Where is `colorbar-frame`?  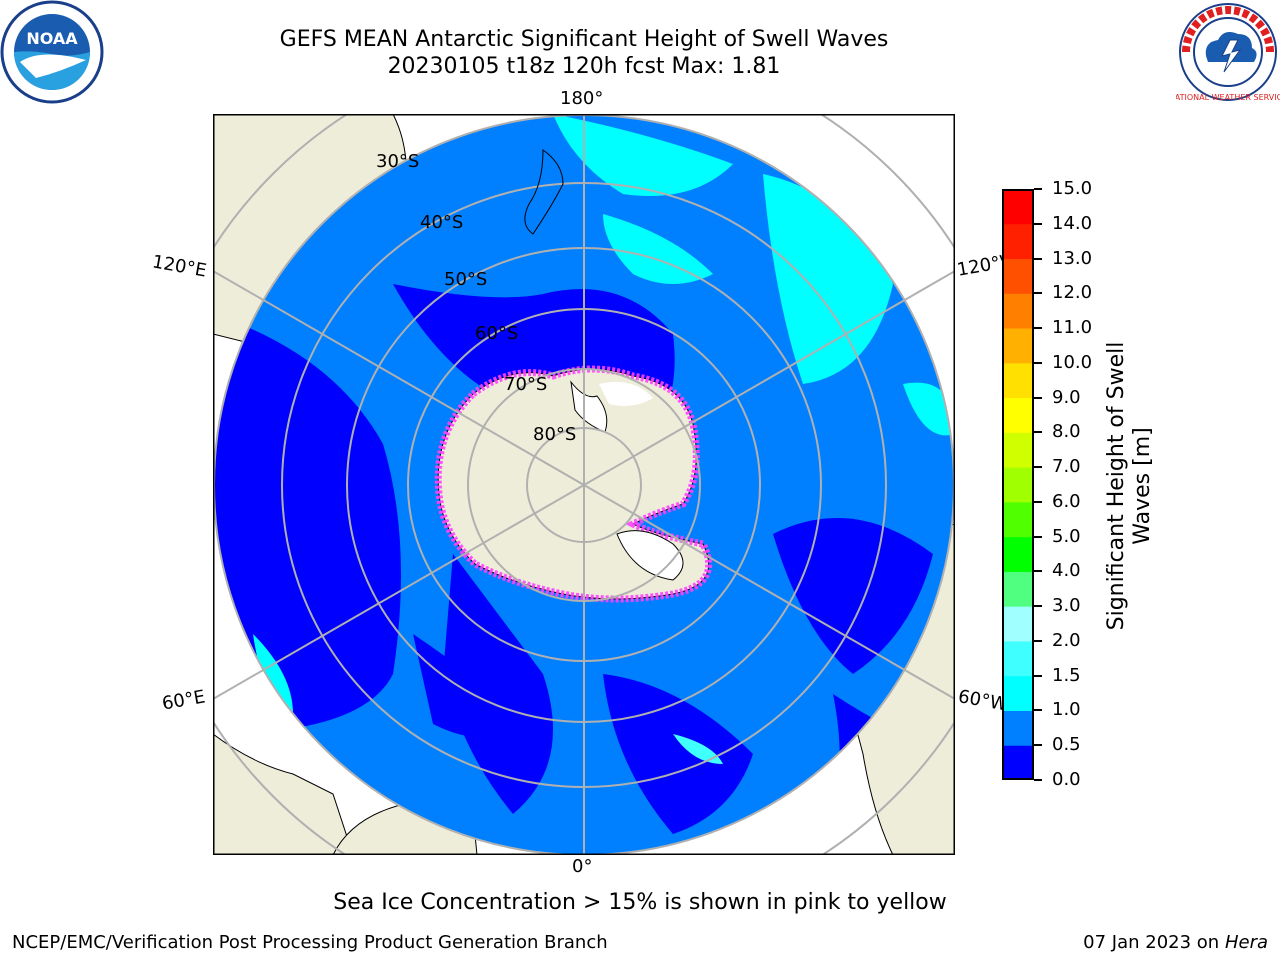 colorbar-frame is located at coordinates (1018, 484).